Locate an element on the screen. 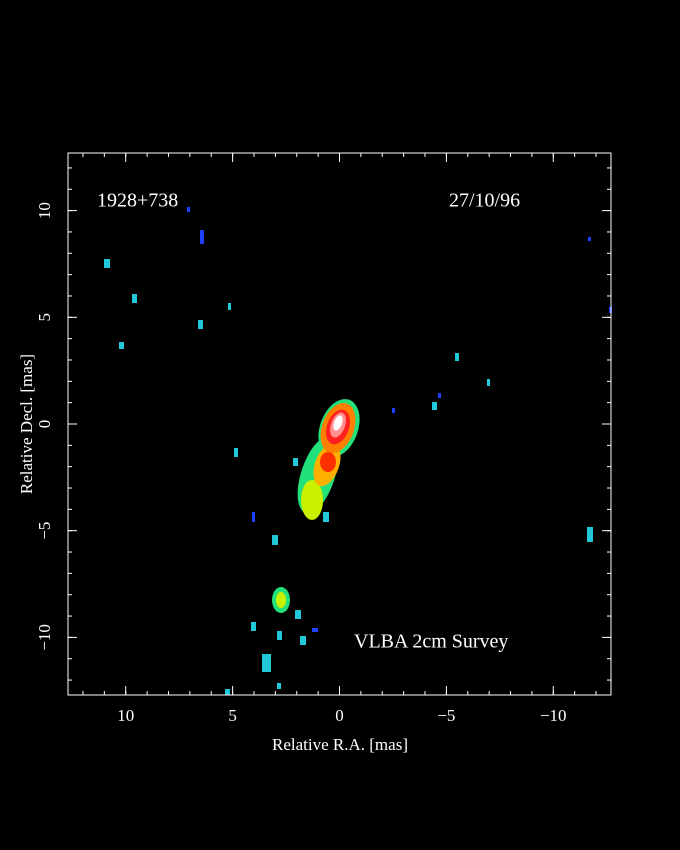 Image resolution: width=680 pixels, height=850 pixels. y-axis-label: Relative Decl. [mas] is located at coordinates (26, 424).